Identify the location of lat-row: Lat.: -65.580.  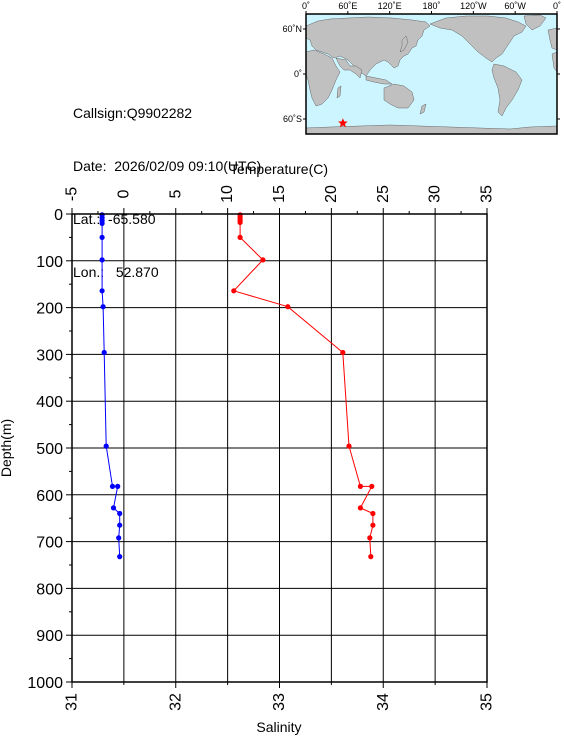
(167, 219).